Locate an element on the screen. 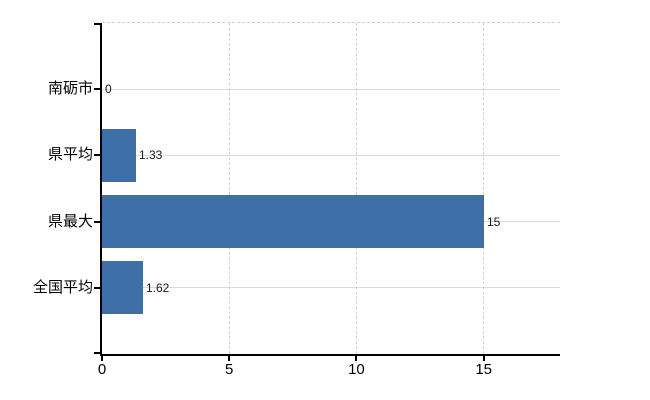 This screenshot has height=400, width=650. value-label: 1.62 is located at coordinates (158, 287).